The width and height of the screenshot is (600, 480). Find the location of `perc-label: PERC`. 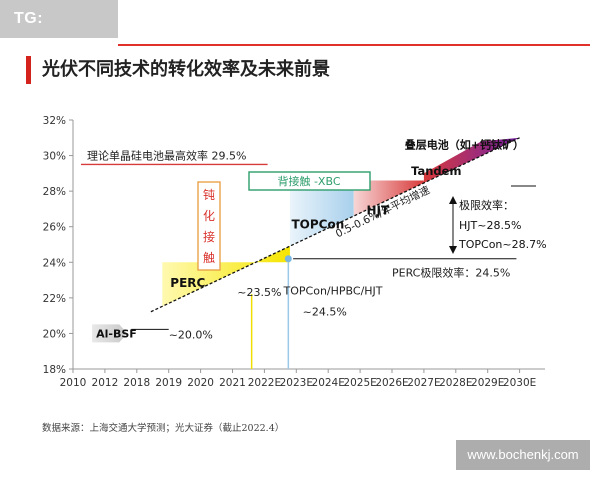

perc-label: PERC is located at coordinates (187, 283).